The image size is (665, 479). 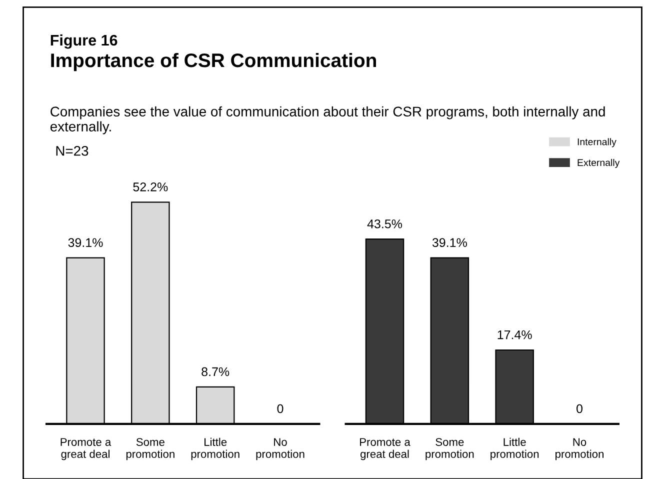 I want to click on chart-subtitle: Companies see the value of communication about their CSR programs, both internally and externally., so click(x=327, y=120).